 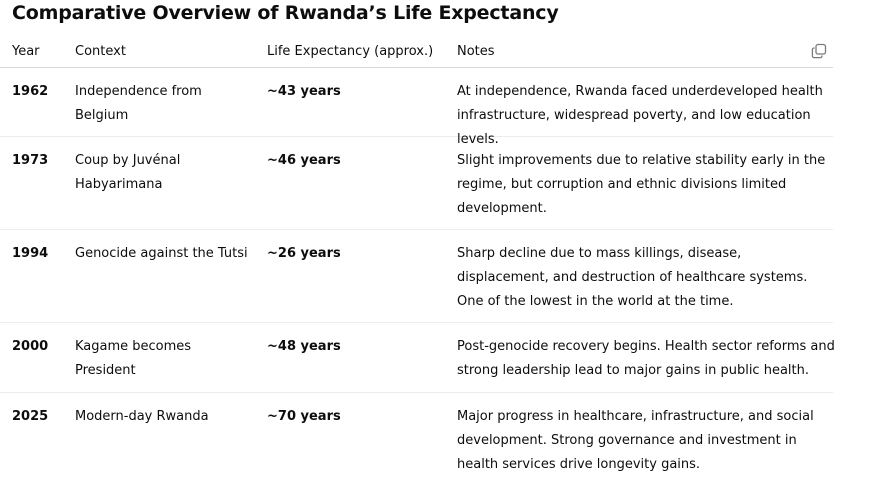 I want to click on year-cell: 2025, so click(x=30, y=416).